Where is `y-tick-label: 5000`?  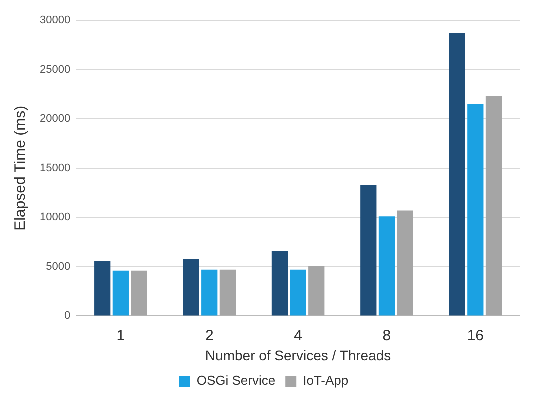
y-tick-label: 5000 is located at coordinates (58, 266).